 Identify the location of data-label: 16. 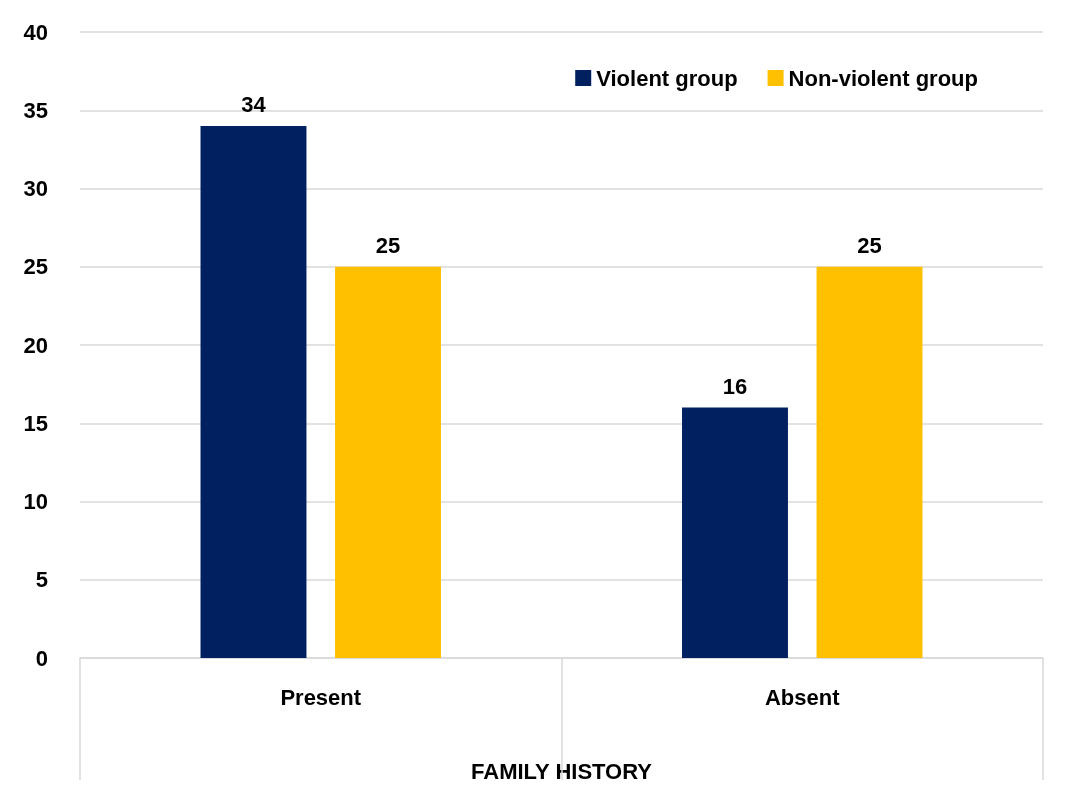
(735, 387).